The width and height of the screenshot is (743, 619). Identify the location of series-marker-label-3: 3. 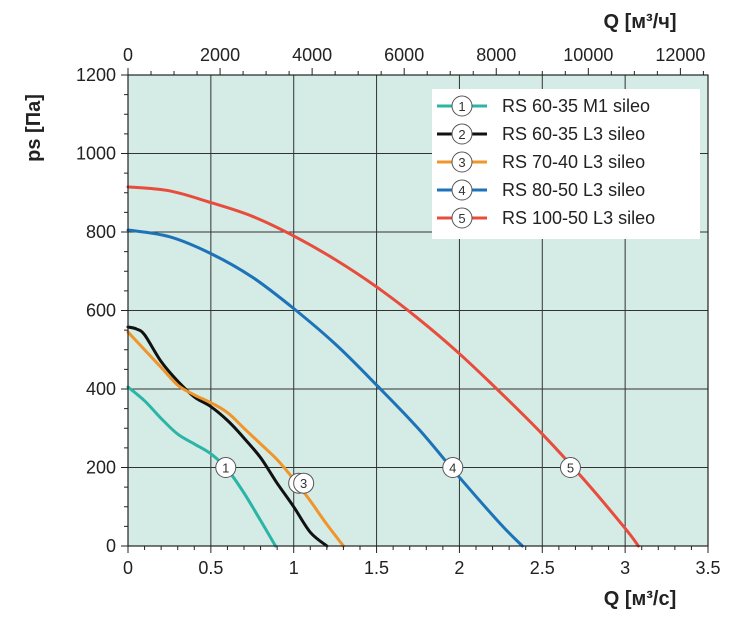
(303, 483).